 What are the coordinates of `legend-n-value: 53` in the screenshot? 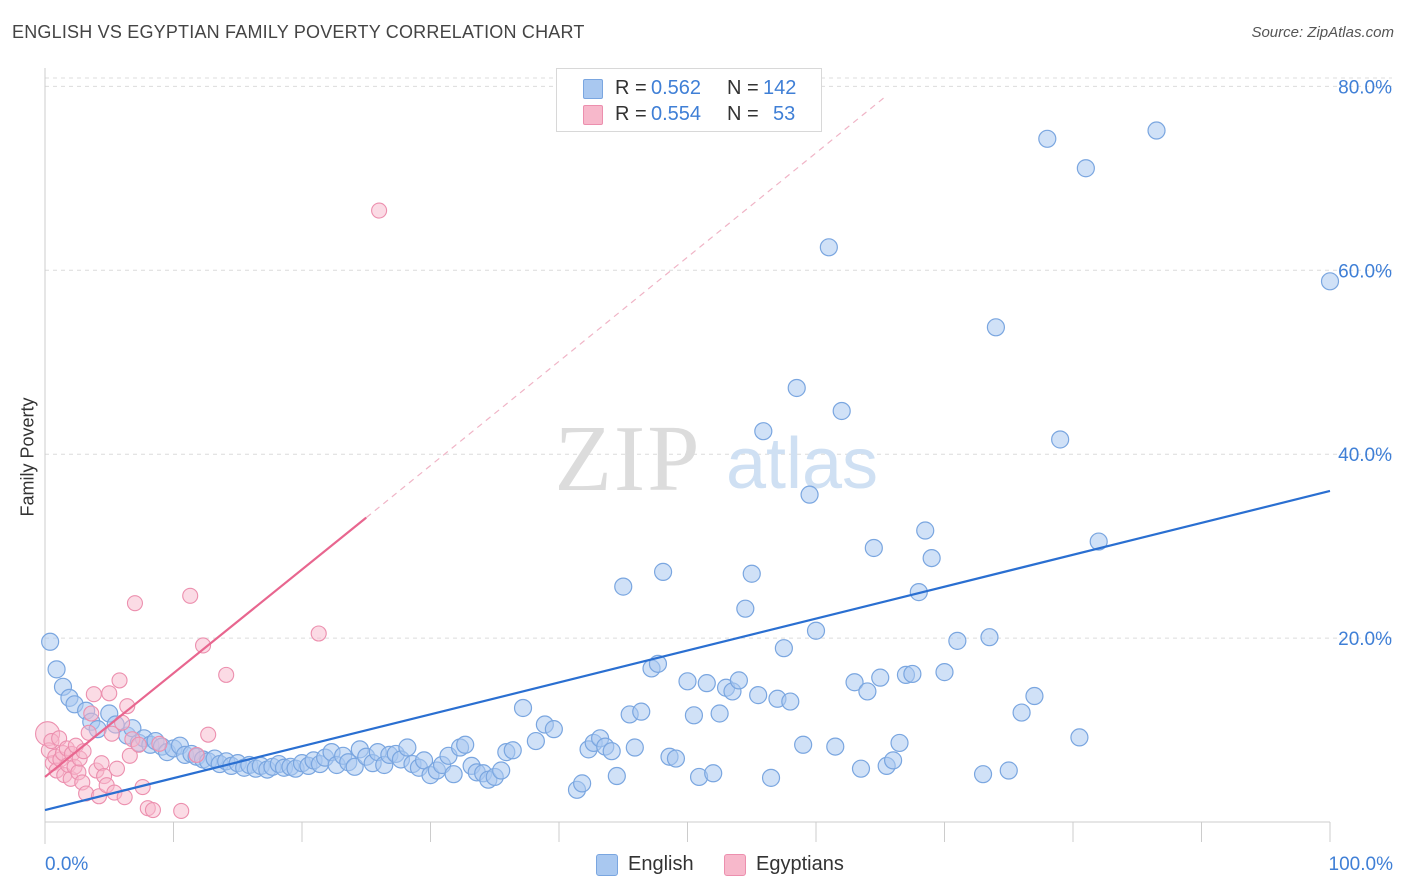 It's located at (784, 114).